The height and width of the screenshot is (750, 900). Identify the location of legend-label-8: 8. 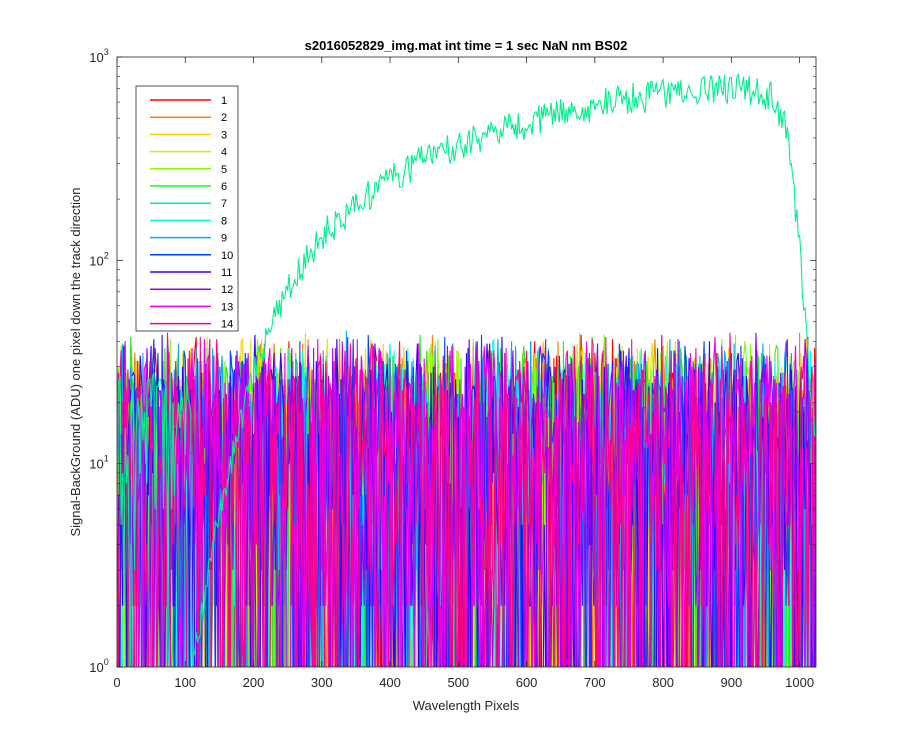
(224, 221).